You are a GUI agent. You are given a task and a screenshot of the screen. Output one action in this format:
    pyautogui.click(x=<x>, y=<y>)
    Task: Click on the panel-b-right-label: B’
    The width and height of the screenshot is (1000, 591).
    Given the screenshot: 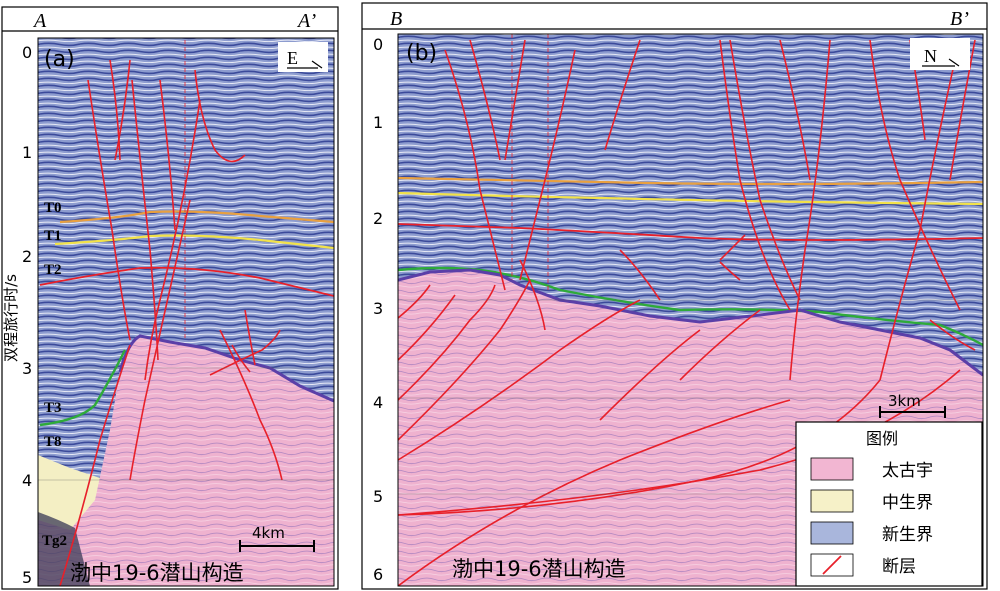 What is the action you would take?
    pyautogui.click(x=959, y=19)
    